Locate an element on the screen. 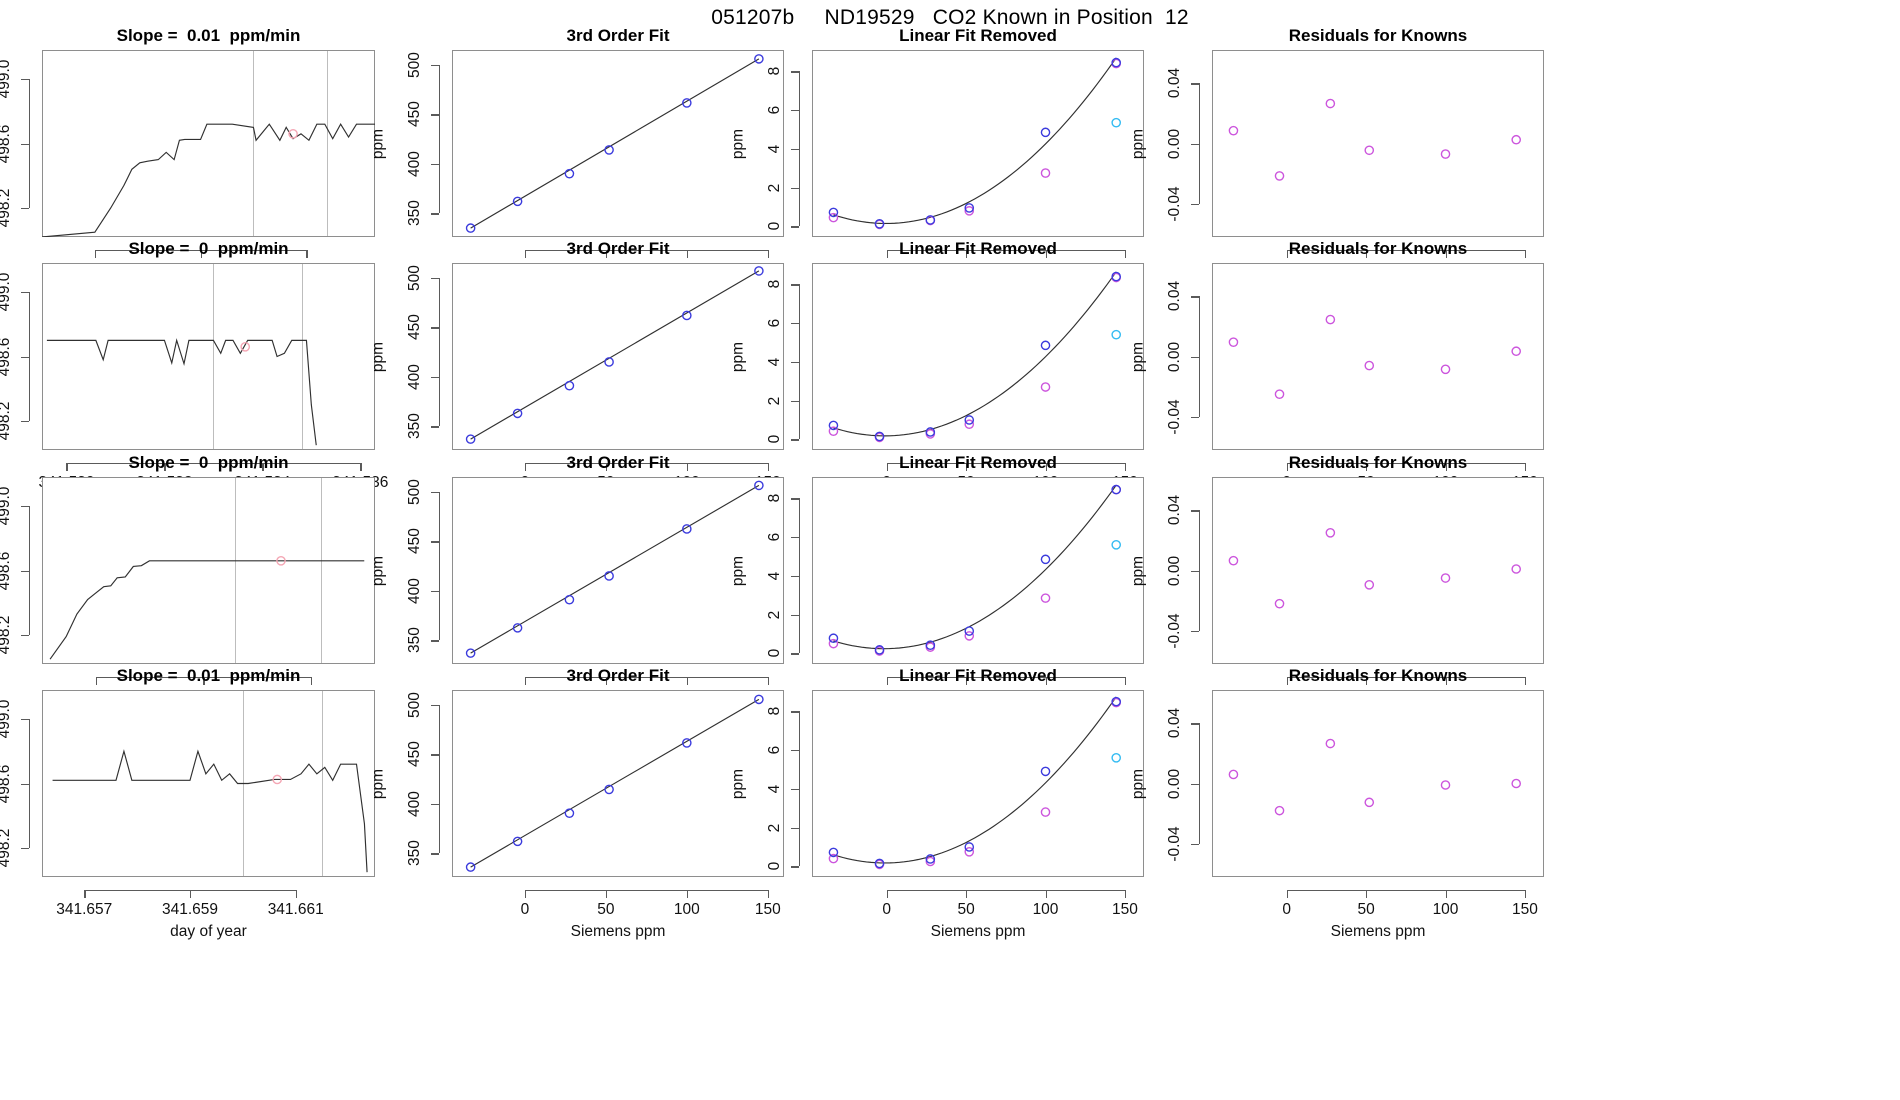 This screenshot has height=1100, width=1900. fit-line is located at coordinates (615, 569).